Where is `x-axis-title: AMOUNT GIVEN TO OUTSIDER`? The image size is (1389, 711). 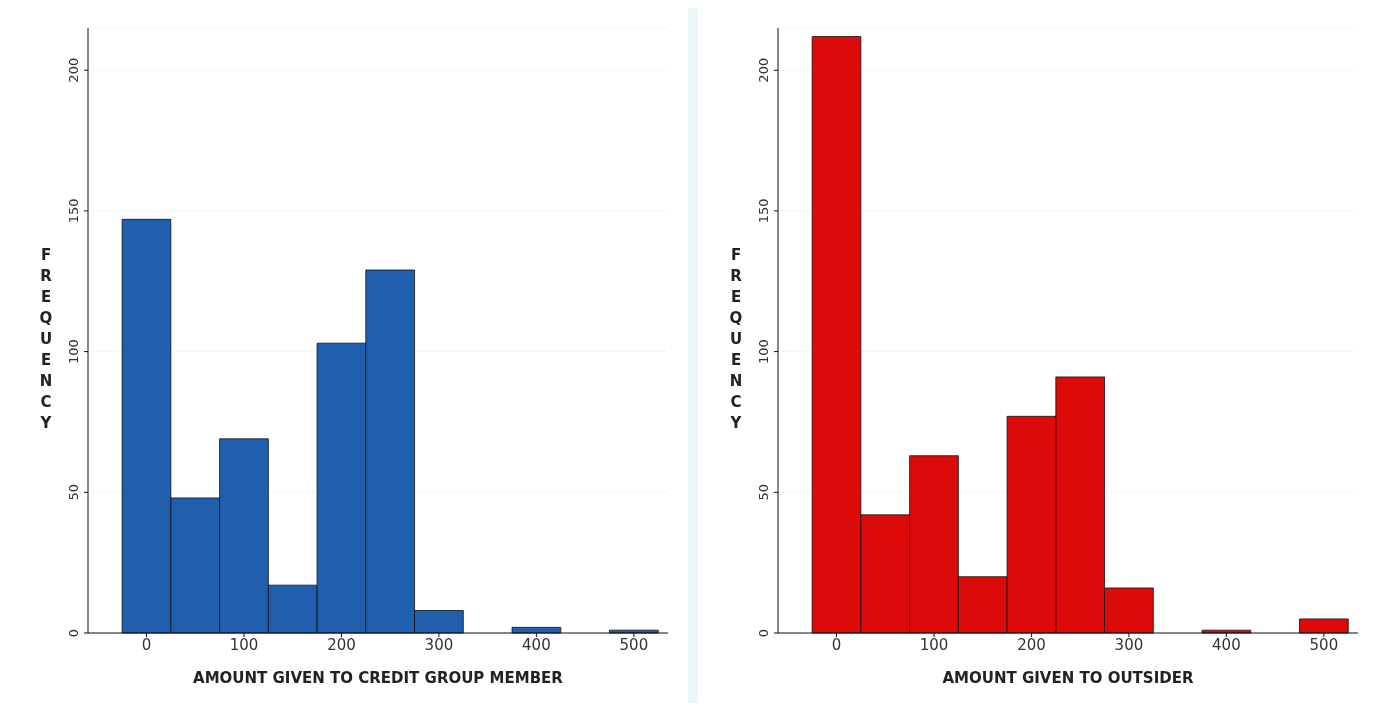
x-axis-title: AMOUNT GIVEN TO OUTSIDER is located at coordinates (1068, 678).